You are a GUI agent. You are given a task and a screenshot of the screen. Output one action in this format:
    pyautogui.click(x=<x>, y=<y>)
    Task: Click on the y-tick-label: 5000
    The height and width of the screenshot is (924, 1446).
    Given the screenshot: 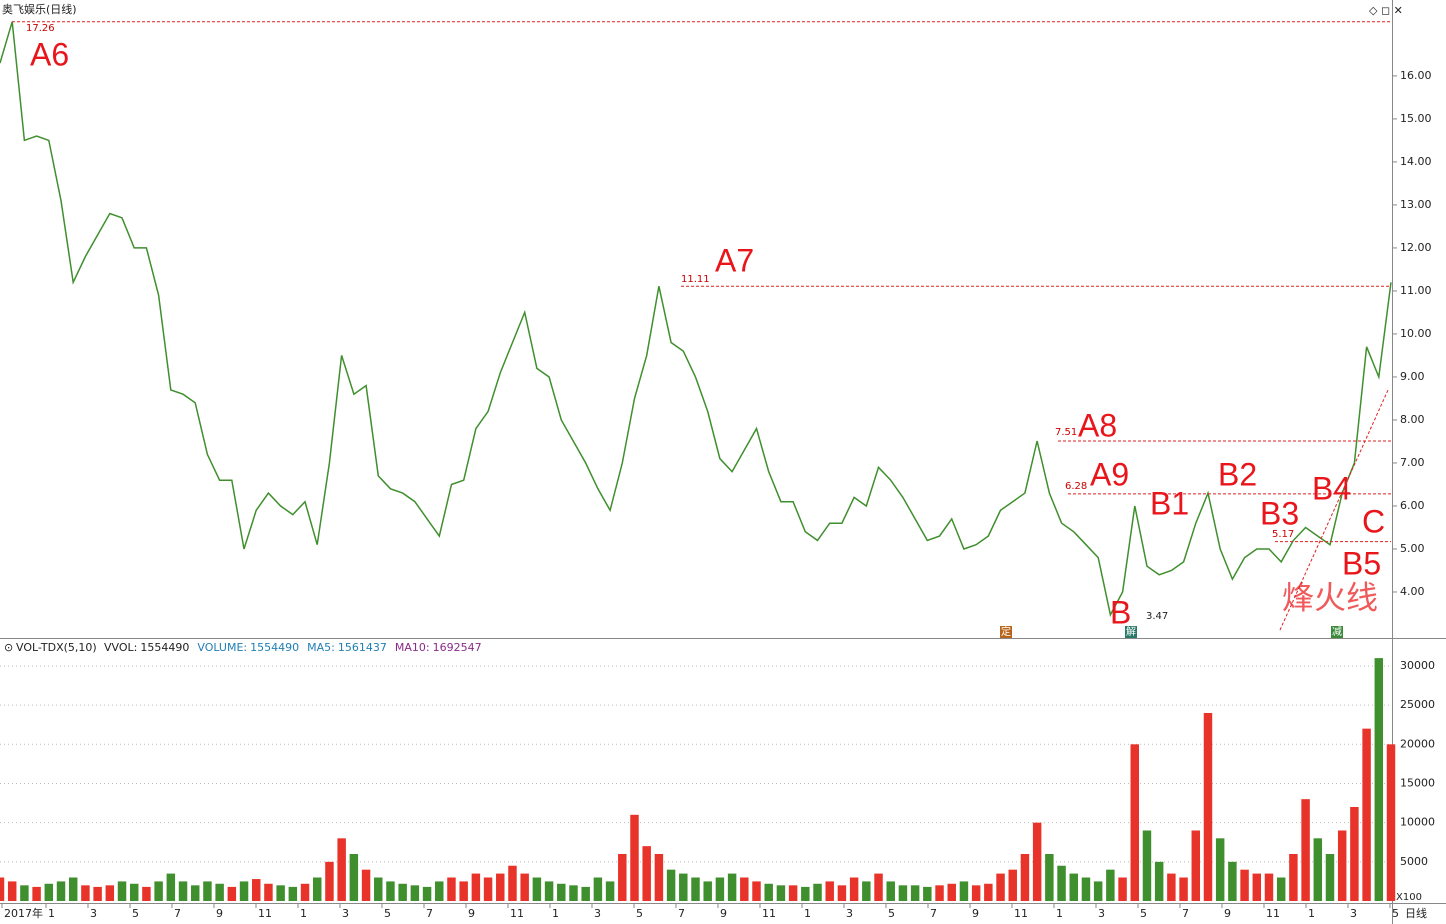 What is the action you would take?
    pyautogui.click(x=1414, y=861)
    